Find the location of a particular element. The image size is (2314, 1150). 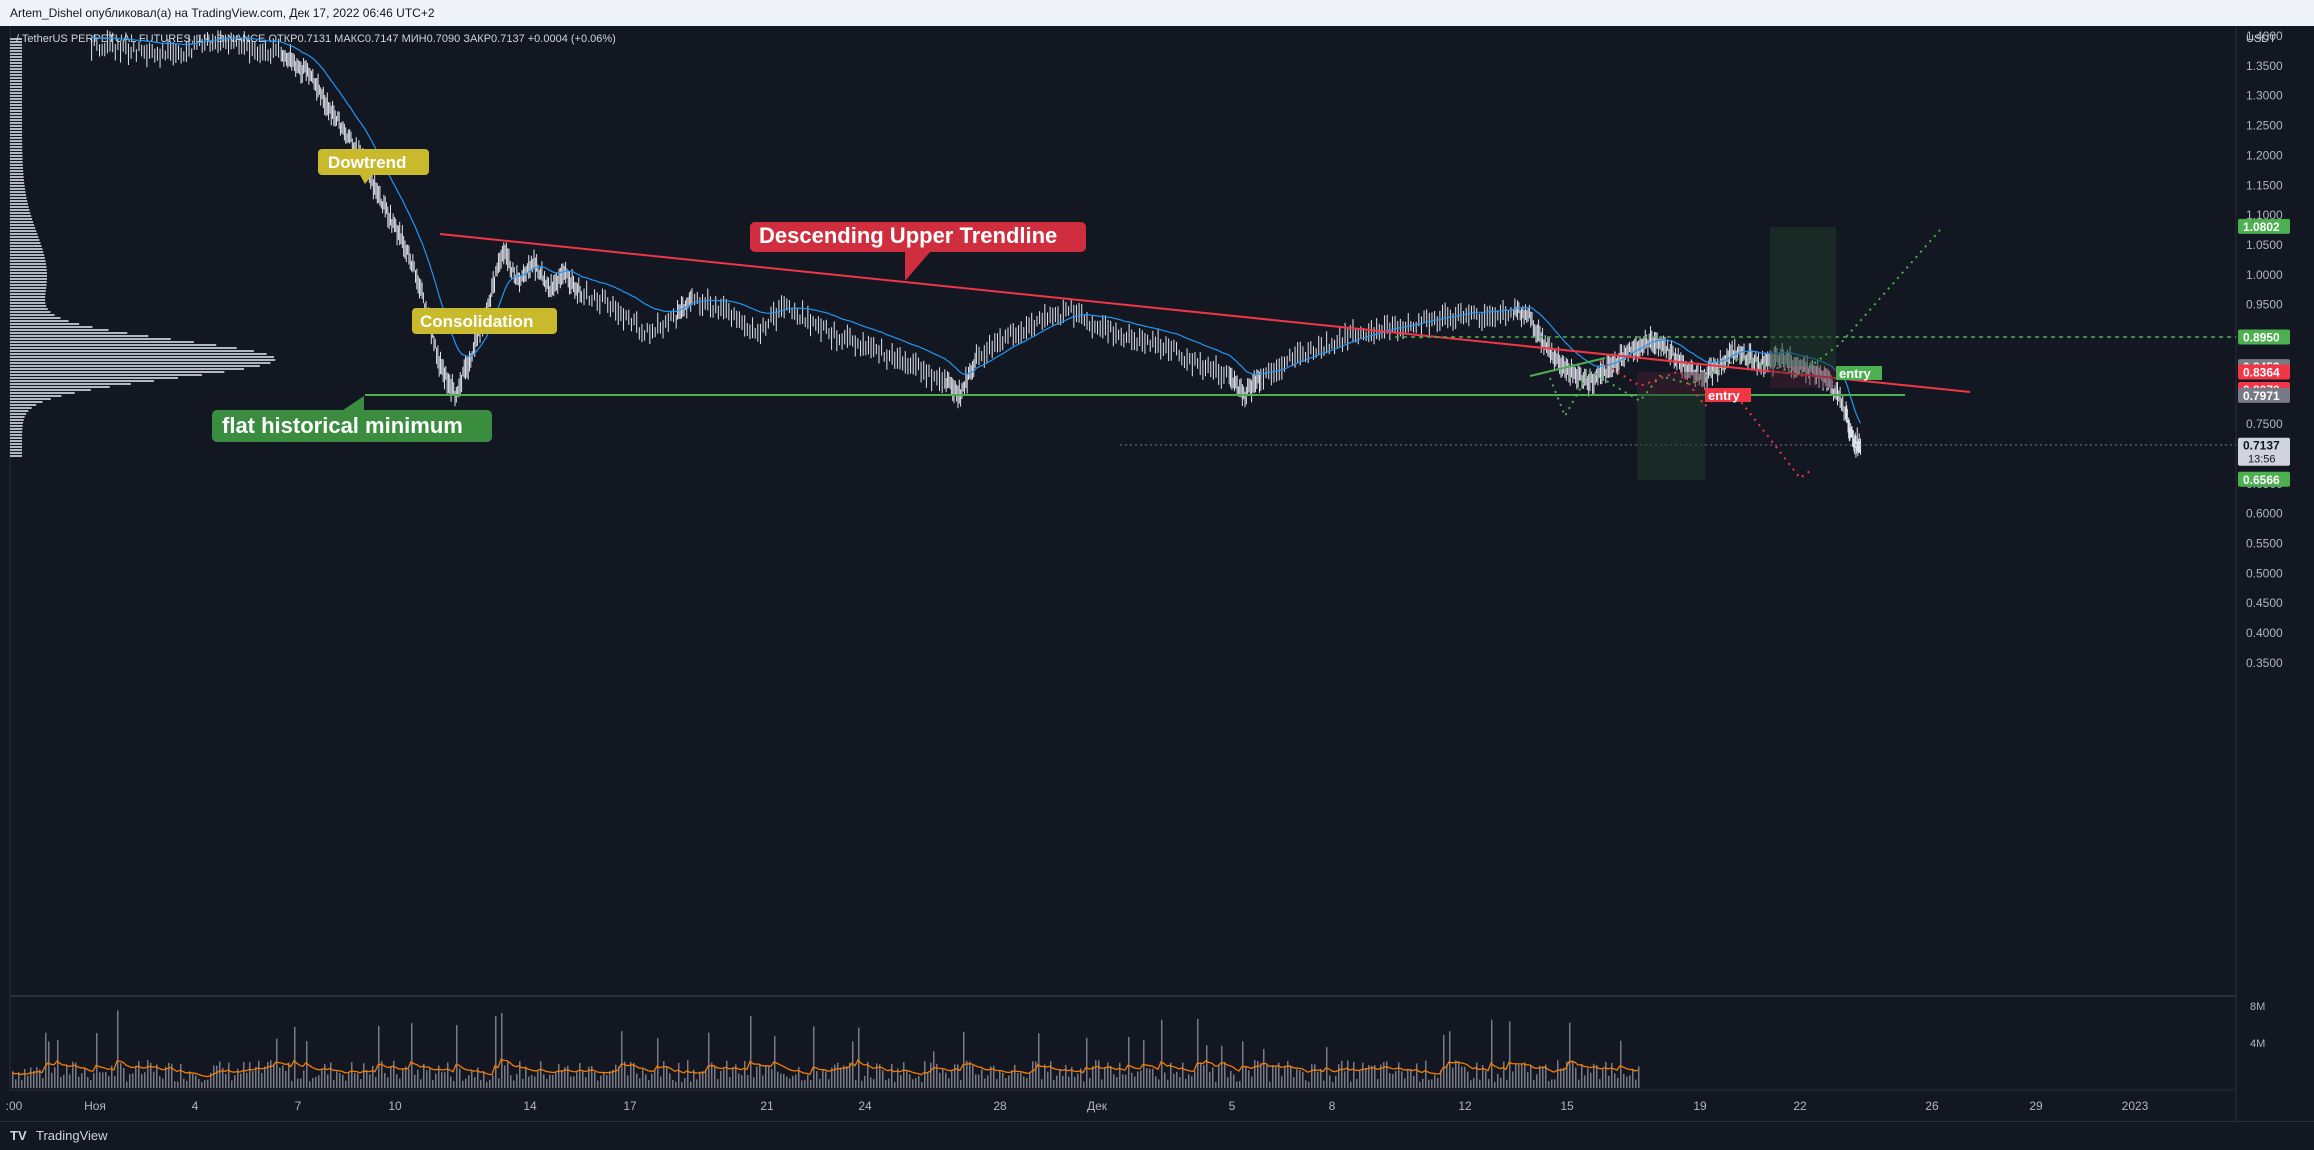

volume-profile is located at coordinates (143, 247).